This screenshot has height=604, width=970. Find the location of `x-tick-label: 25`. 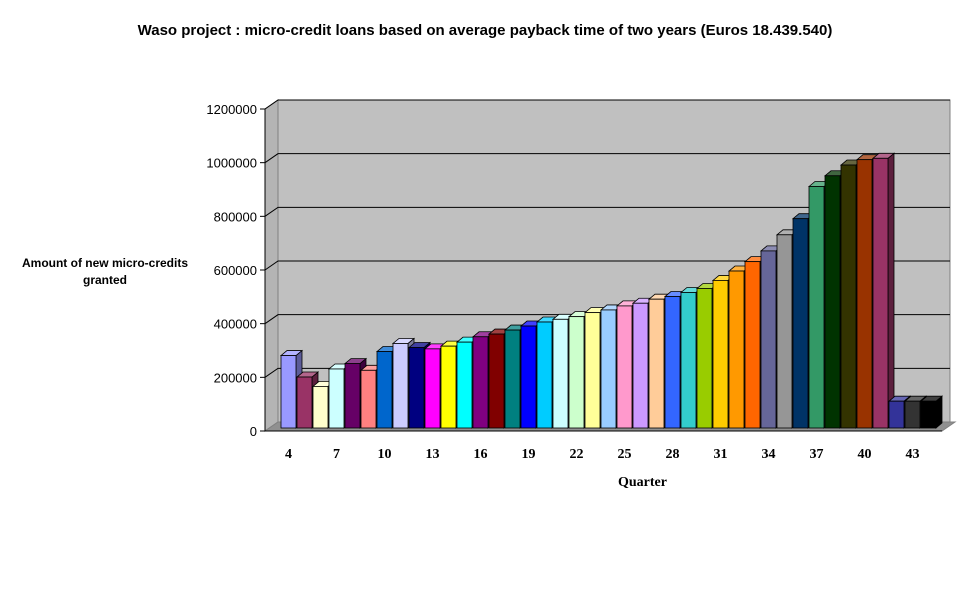

x-tick-label: 25 is located at coordinates (625, 454).